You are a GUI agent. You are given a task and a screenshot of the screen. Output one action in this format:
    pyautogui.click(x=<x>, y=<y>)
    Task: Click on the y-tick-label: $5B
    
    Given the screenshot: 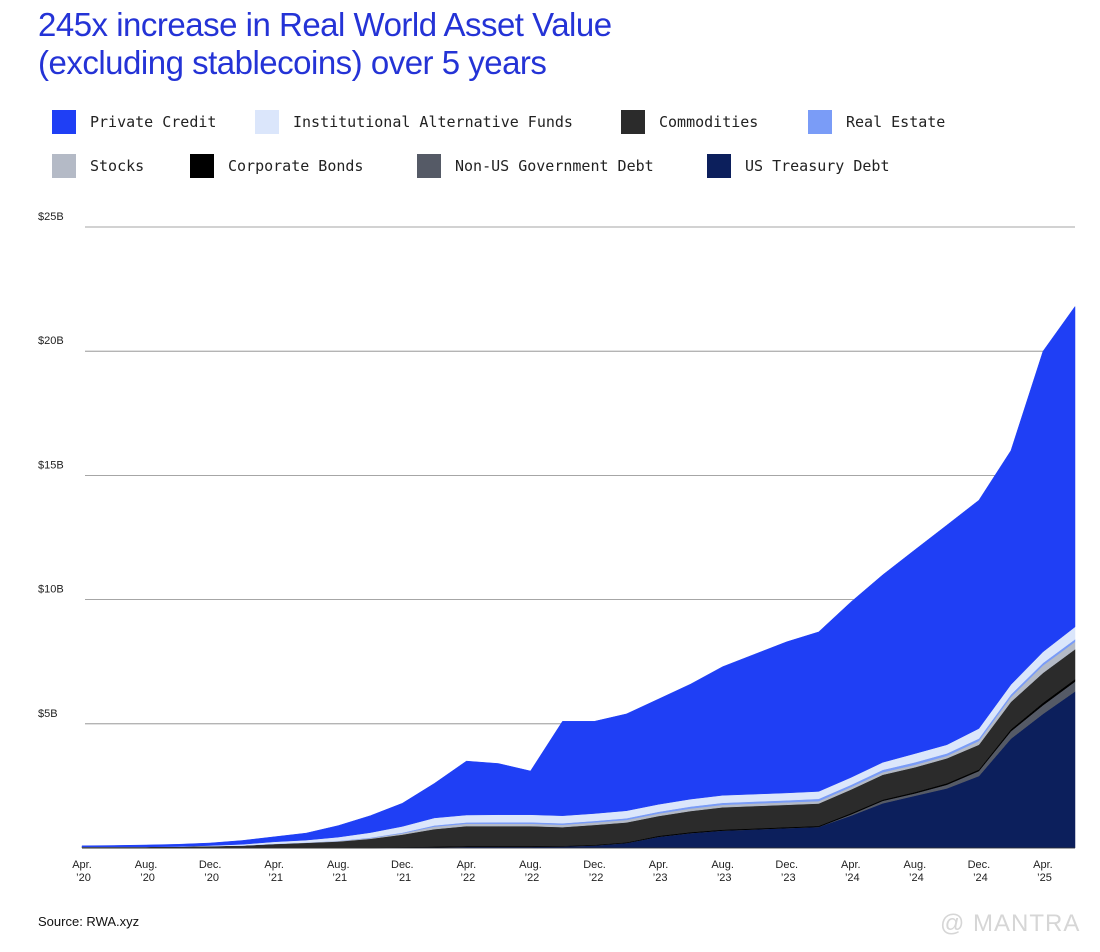 What is the action you would take?
    pyautogui.click(x=48, y=714)
    